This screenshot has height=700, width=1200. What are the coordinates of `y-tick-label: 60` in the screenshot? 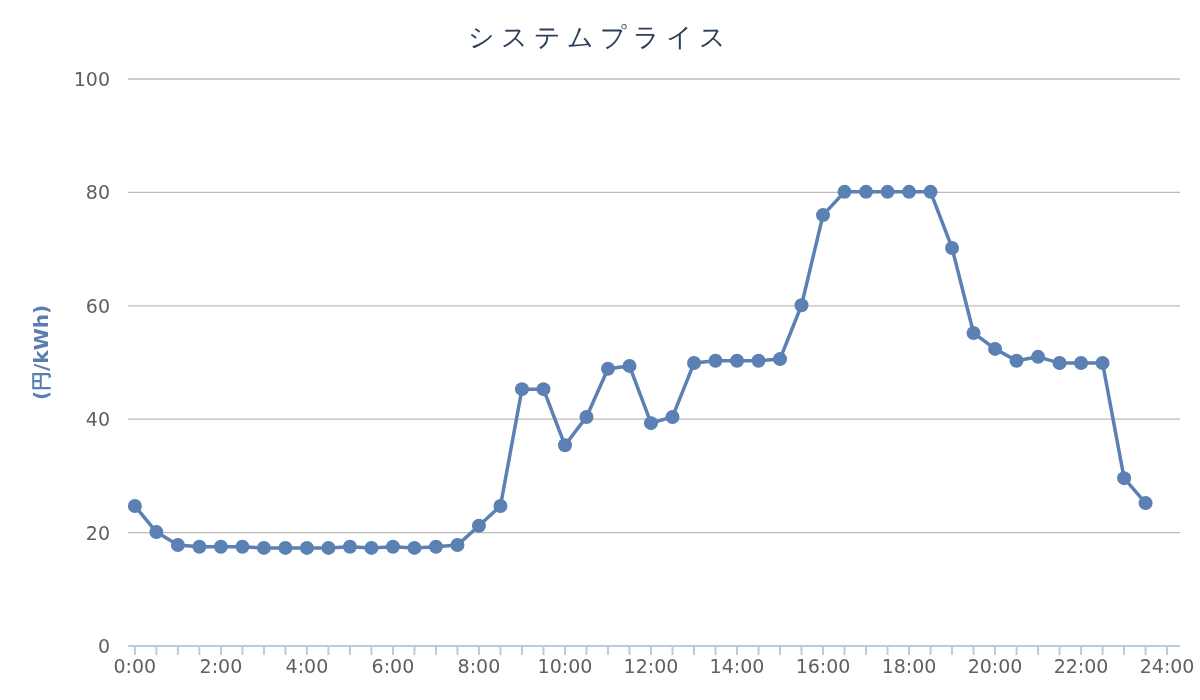 It's located at (97, 305).